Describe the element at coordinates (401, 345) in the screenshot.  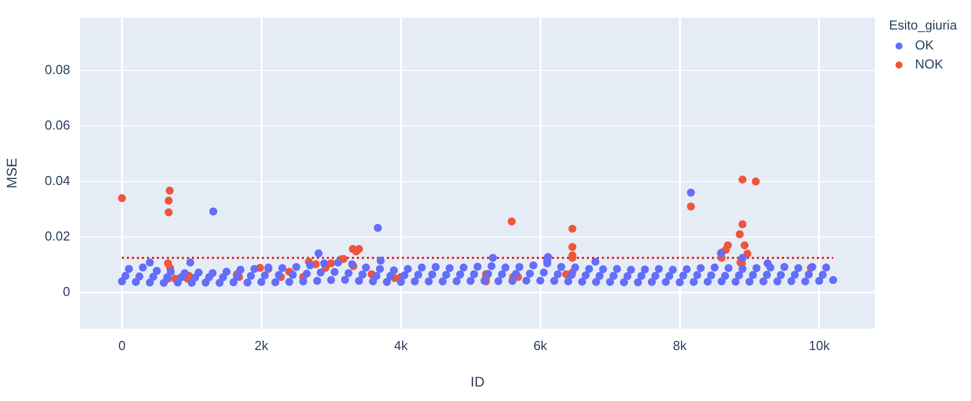
I see `x-tick-label: 4k` at that location.